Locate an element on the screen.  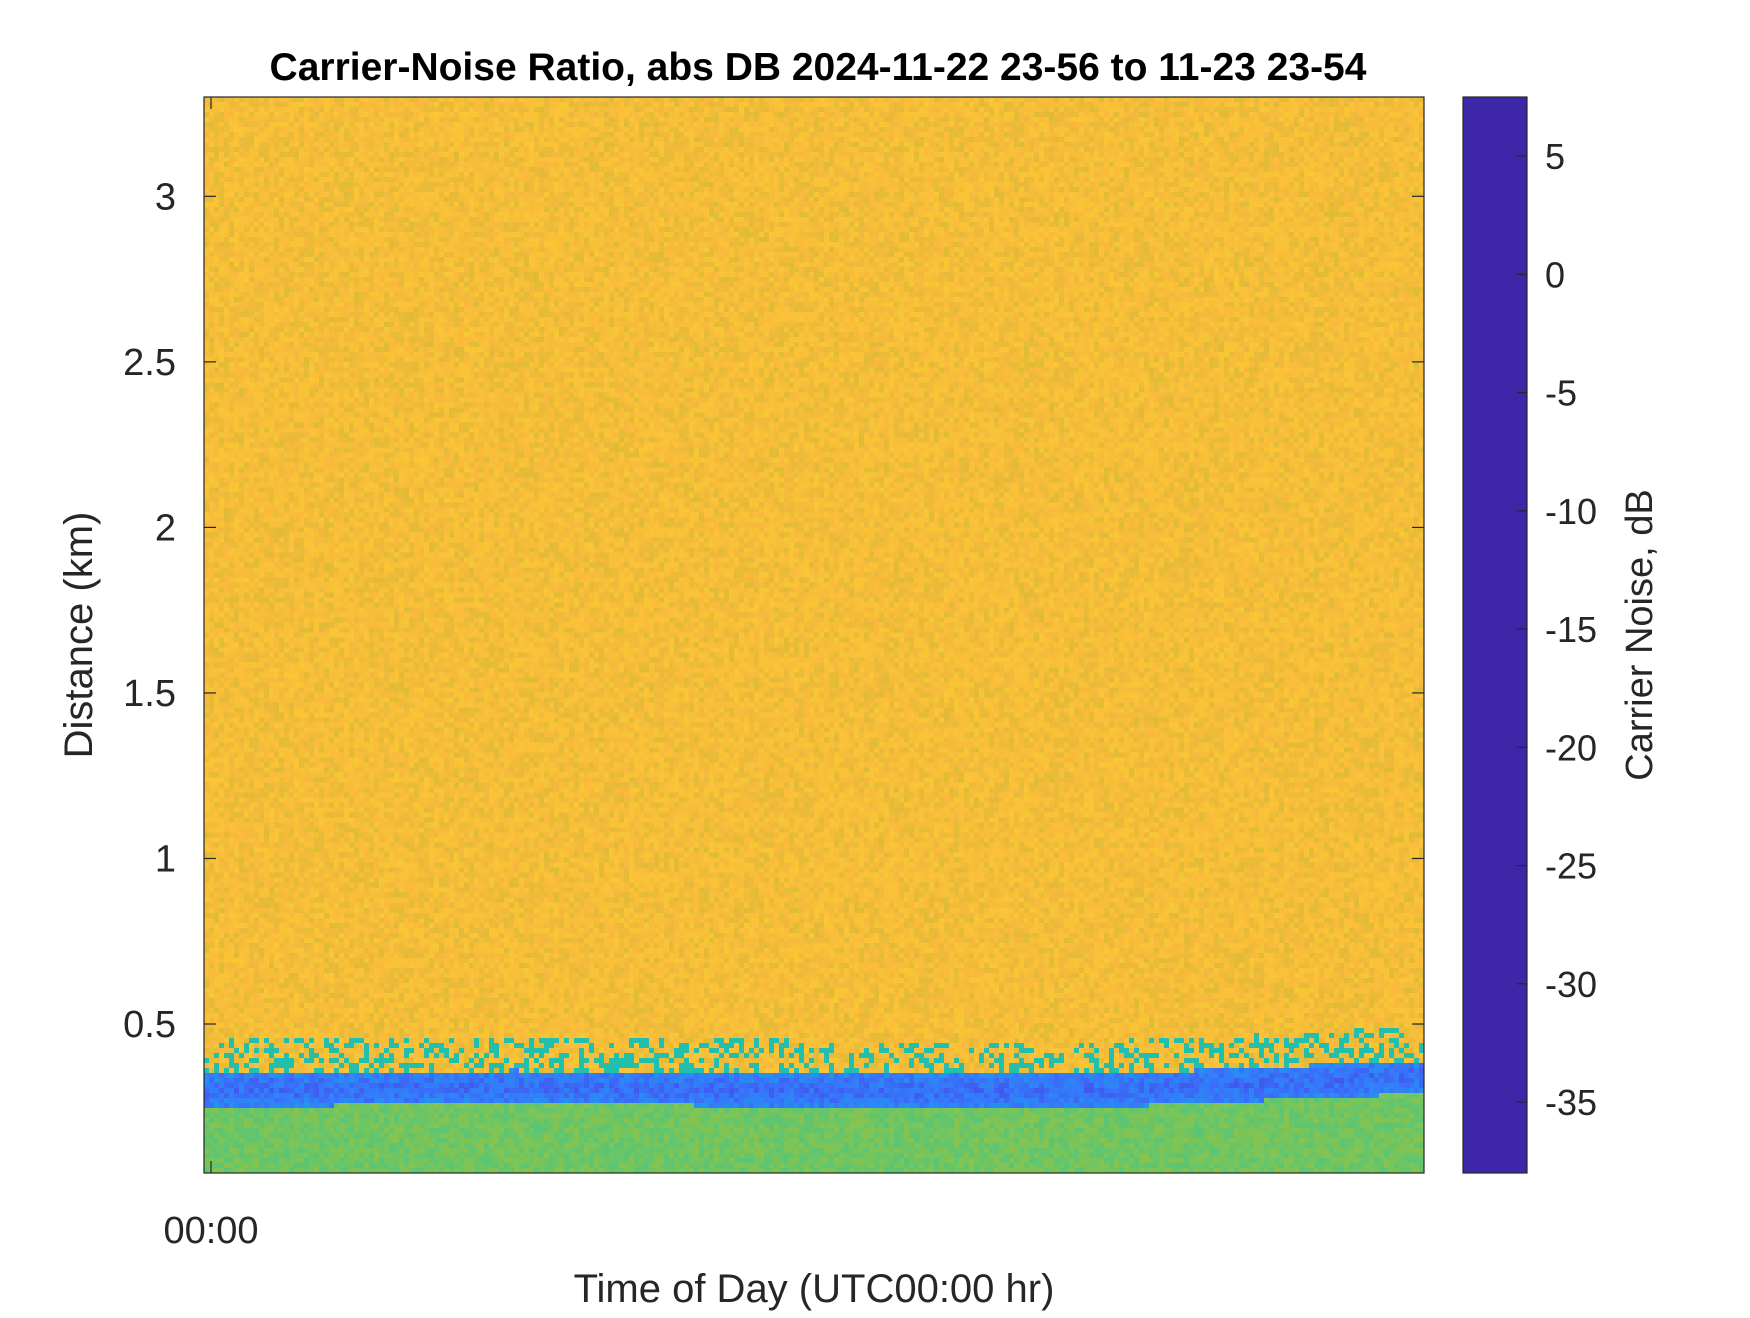
colorbar: 5 0 -5 -10 -15 -20 -25 -30 -35 Carrier Noise, dB is located at coordinates (1561, 635).